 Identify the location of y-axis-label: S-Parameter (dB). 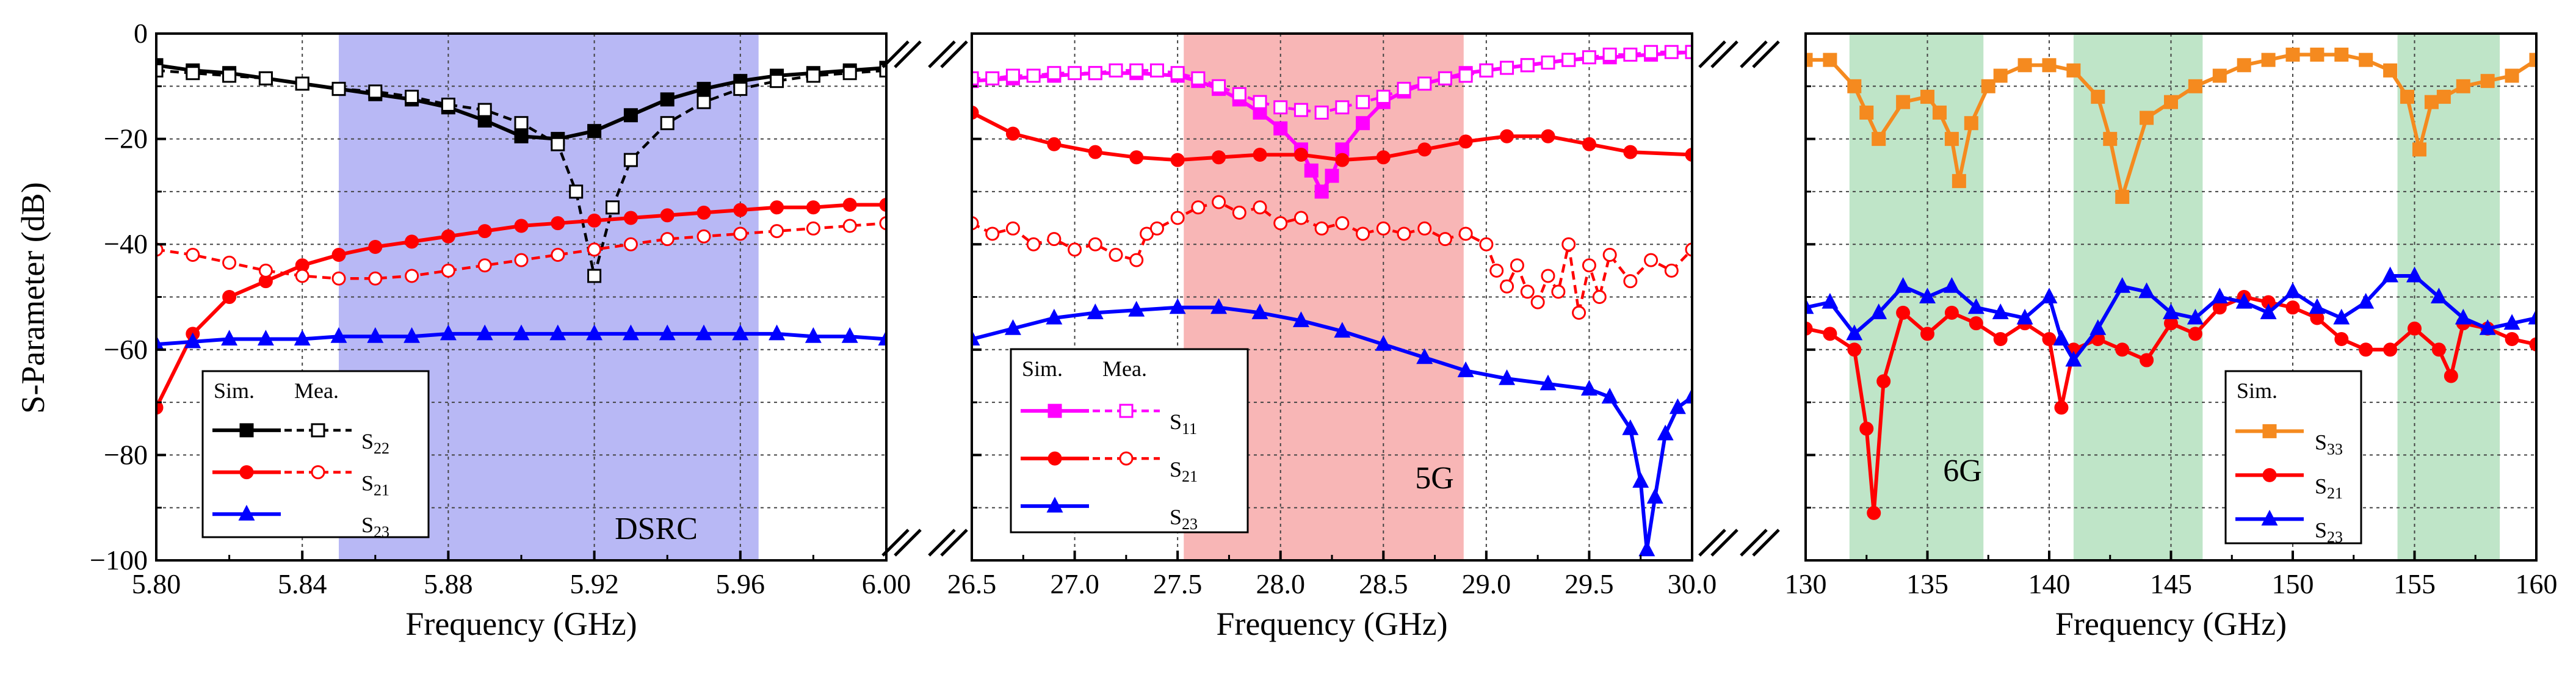
(33, 297).